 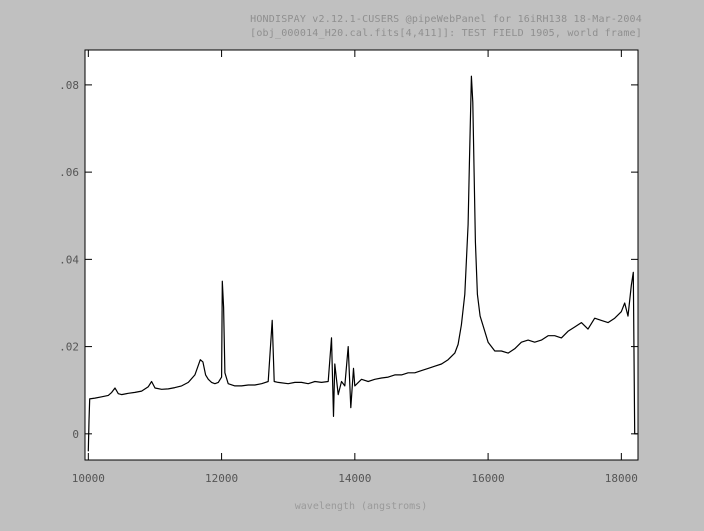 I want to click on x-axis-label: wavelength (angstroms), so click(x=361, y=506).